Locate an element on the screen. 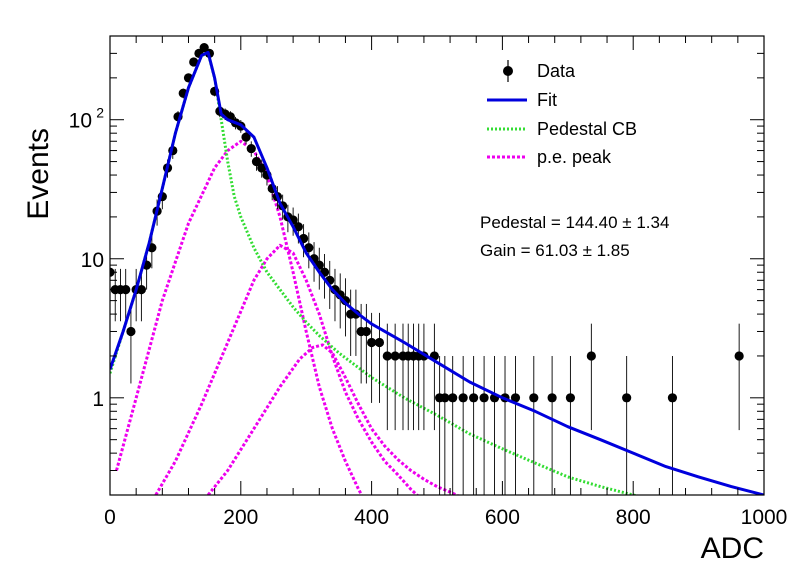 The width and height of the screenshot is (796, 572). legend-label-pedestal: Pedestal CB is located at coordinates (587, 129).